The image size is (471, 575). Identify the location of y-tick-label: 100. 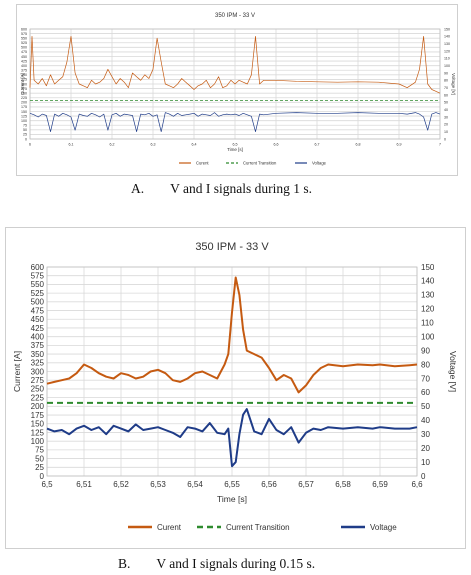
(24, 121).